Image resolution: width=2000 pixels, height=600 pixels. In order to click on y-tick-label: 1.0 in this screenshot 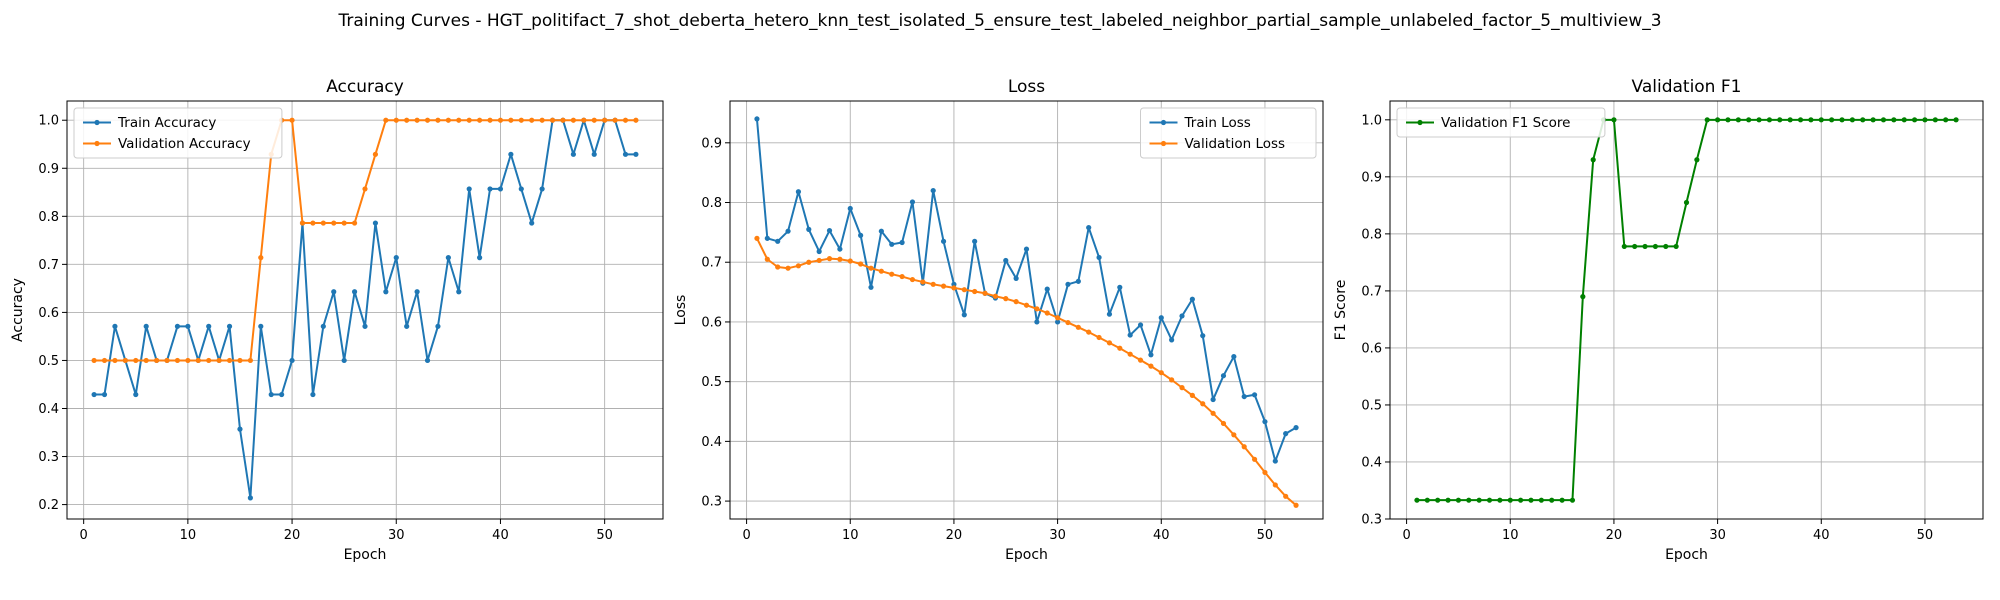, I will do `click(48, 121)`.